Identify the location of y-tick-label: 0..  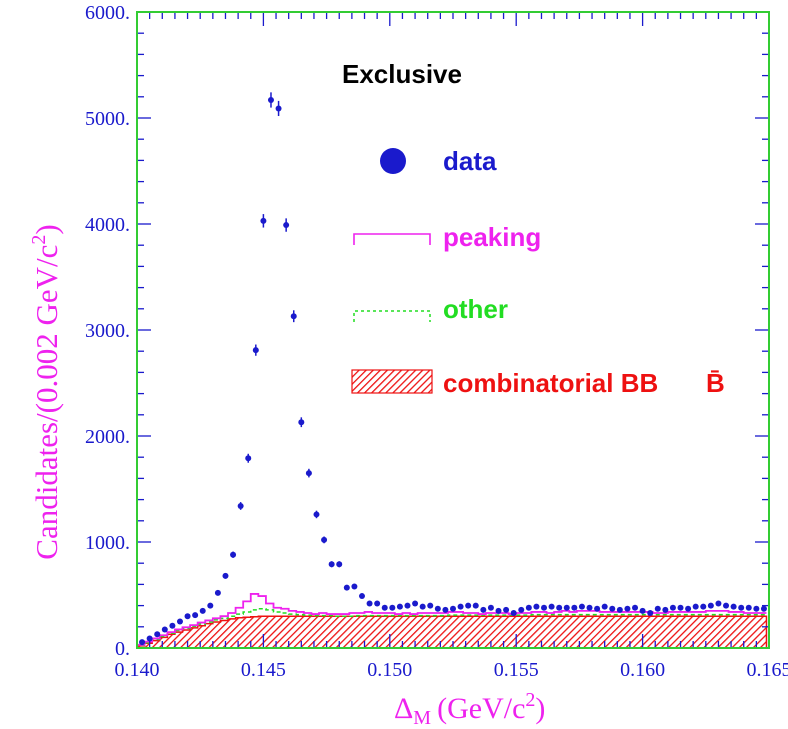
(122, 649).